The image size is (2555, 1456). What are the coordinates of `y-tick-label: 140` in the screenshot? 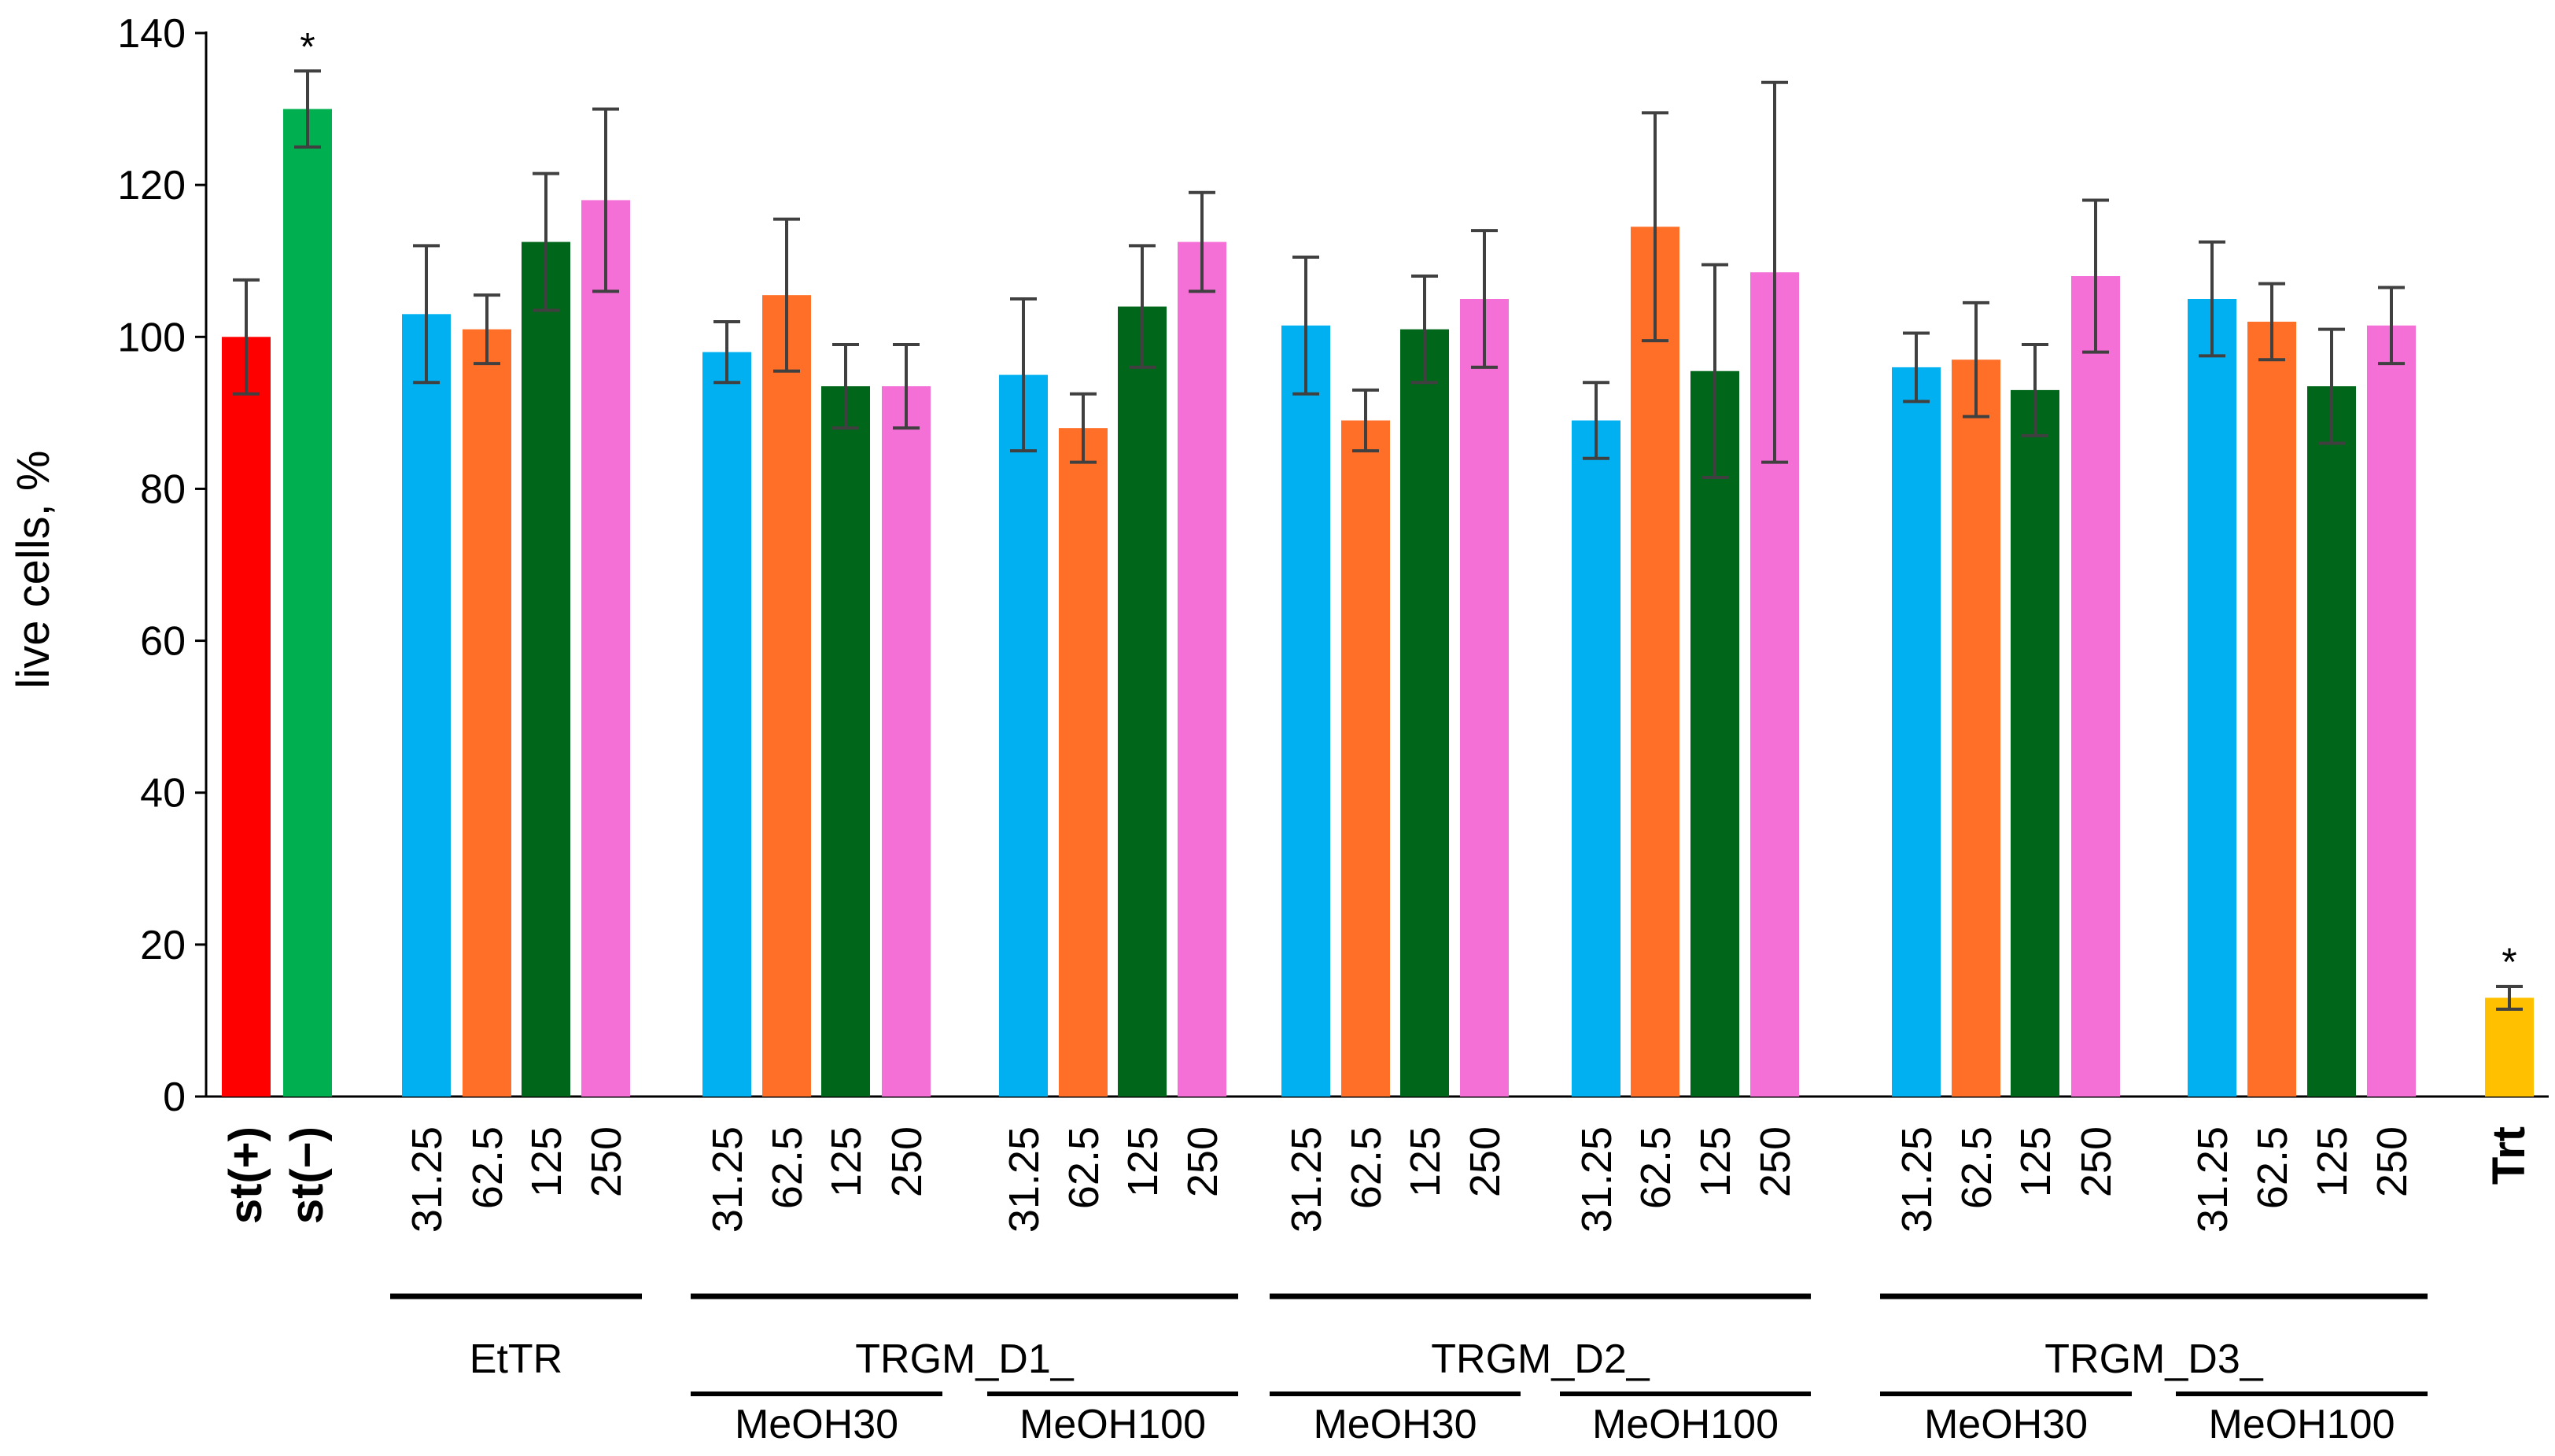 It's located at (152, 34).